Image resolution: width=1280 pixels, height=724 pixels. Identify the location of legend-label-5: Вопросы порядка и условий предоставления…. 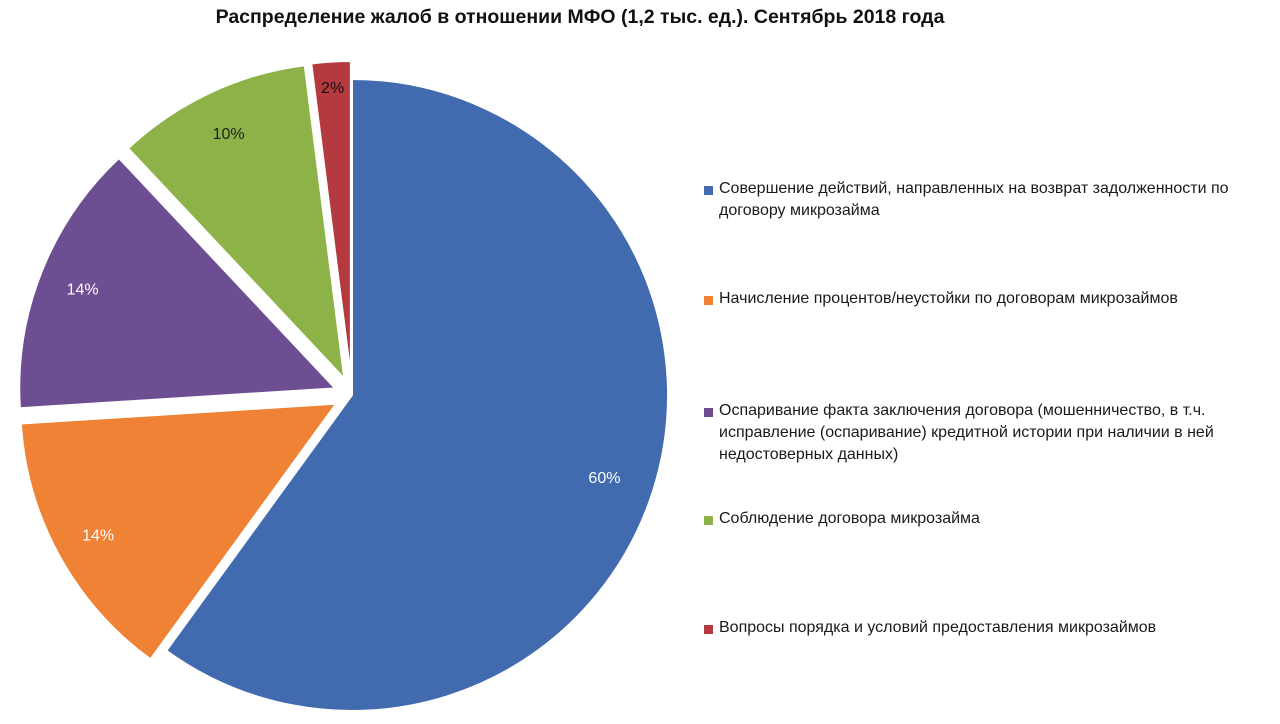
(938, 627).